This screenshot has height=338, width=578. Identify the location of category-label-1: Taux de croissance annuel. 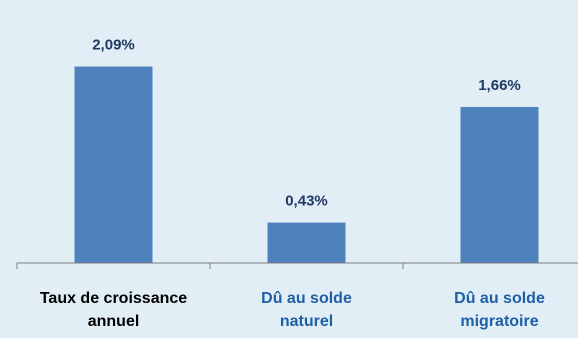
(114, 310).